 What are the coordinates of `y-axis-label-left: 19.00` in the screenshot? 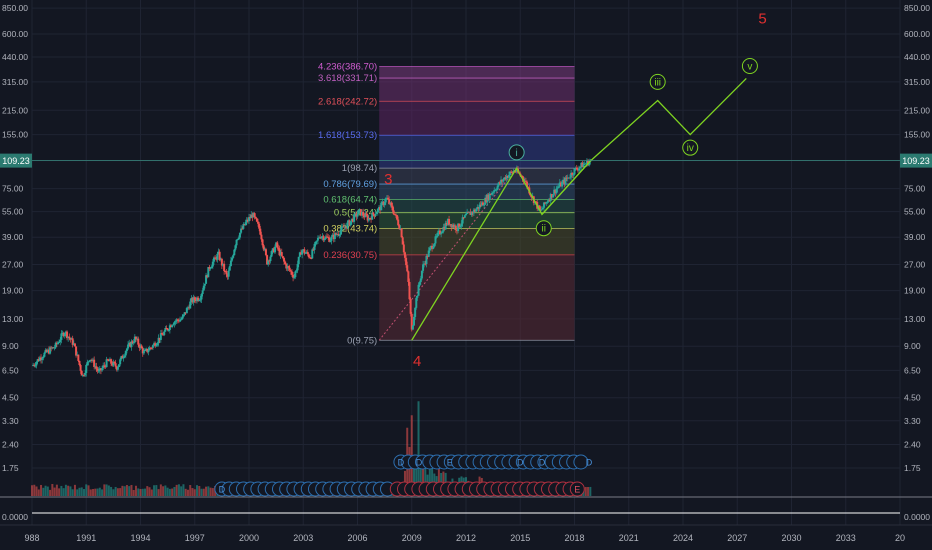 It's located at (13, 291).